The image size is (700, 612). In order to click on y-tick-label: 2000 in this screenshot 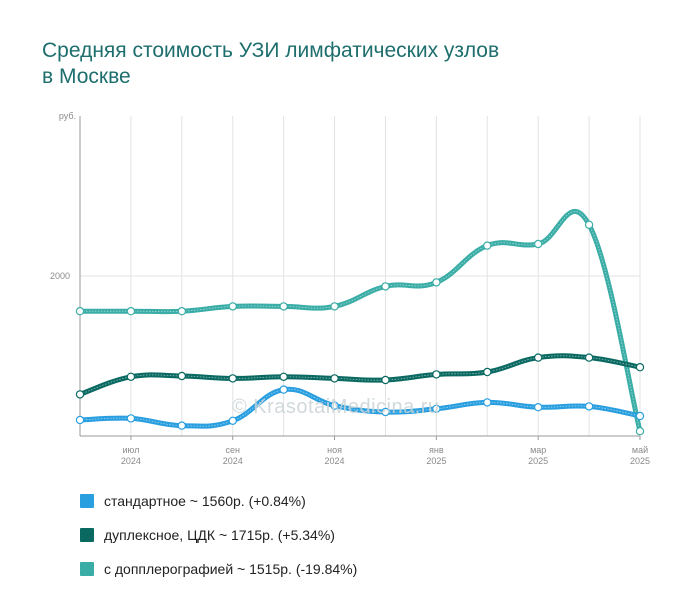, I will do `click(60, 276)`.